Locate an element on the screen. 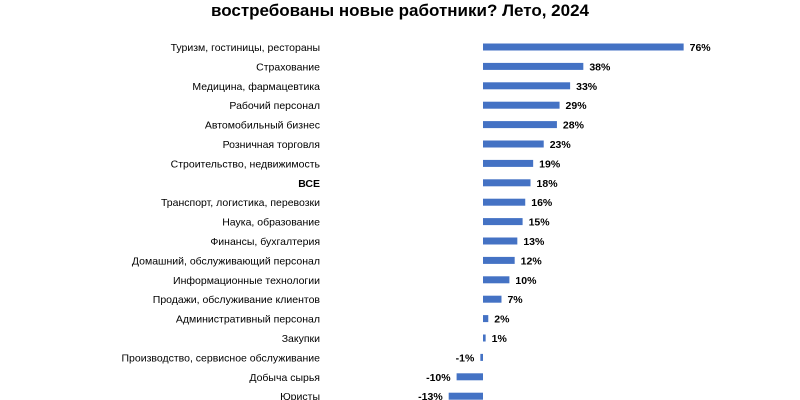 The width and height of the screenshot is (800, 400). category-label: Транспорт, логистика, перевозки is located at coordinates (240, 203).